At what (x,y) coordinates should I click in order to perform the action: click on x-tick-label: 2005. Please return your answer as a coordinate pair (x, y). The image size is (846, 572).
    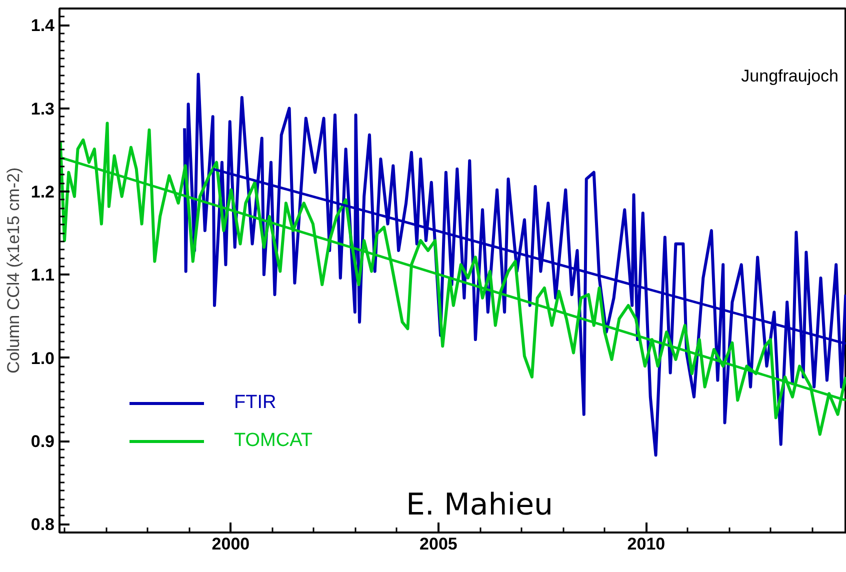
    Looking at the image, I should click on (439, 544).